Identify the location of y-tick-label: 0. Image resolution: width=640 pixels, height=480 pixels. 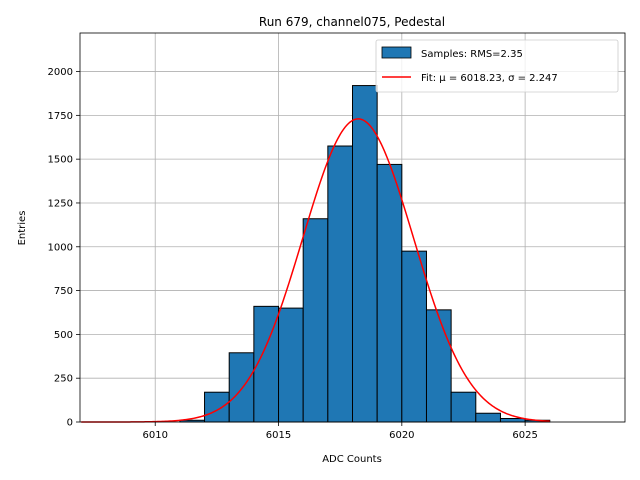
(70, 423).